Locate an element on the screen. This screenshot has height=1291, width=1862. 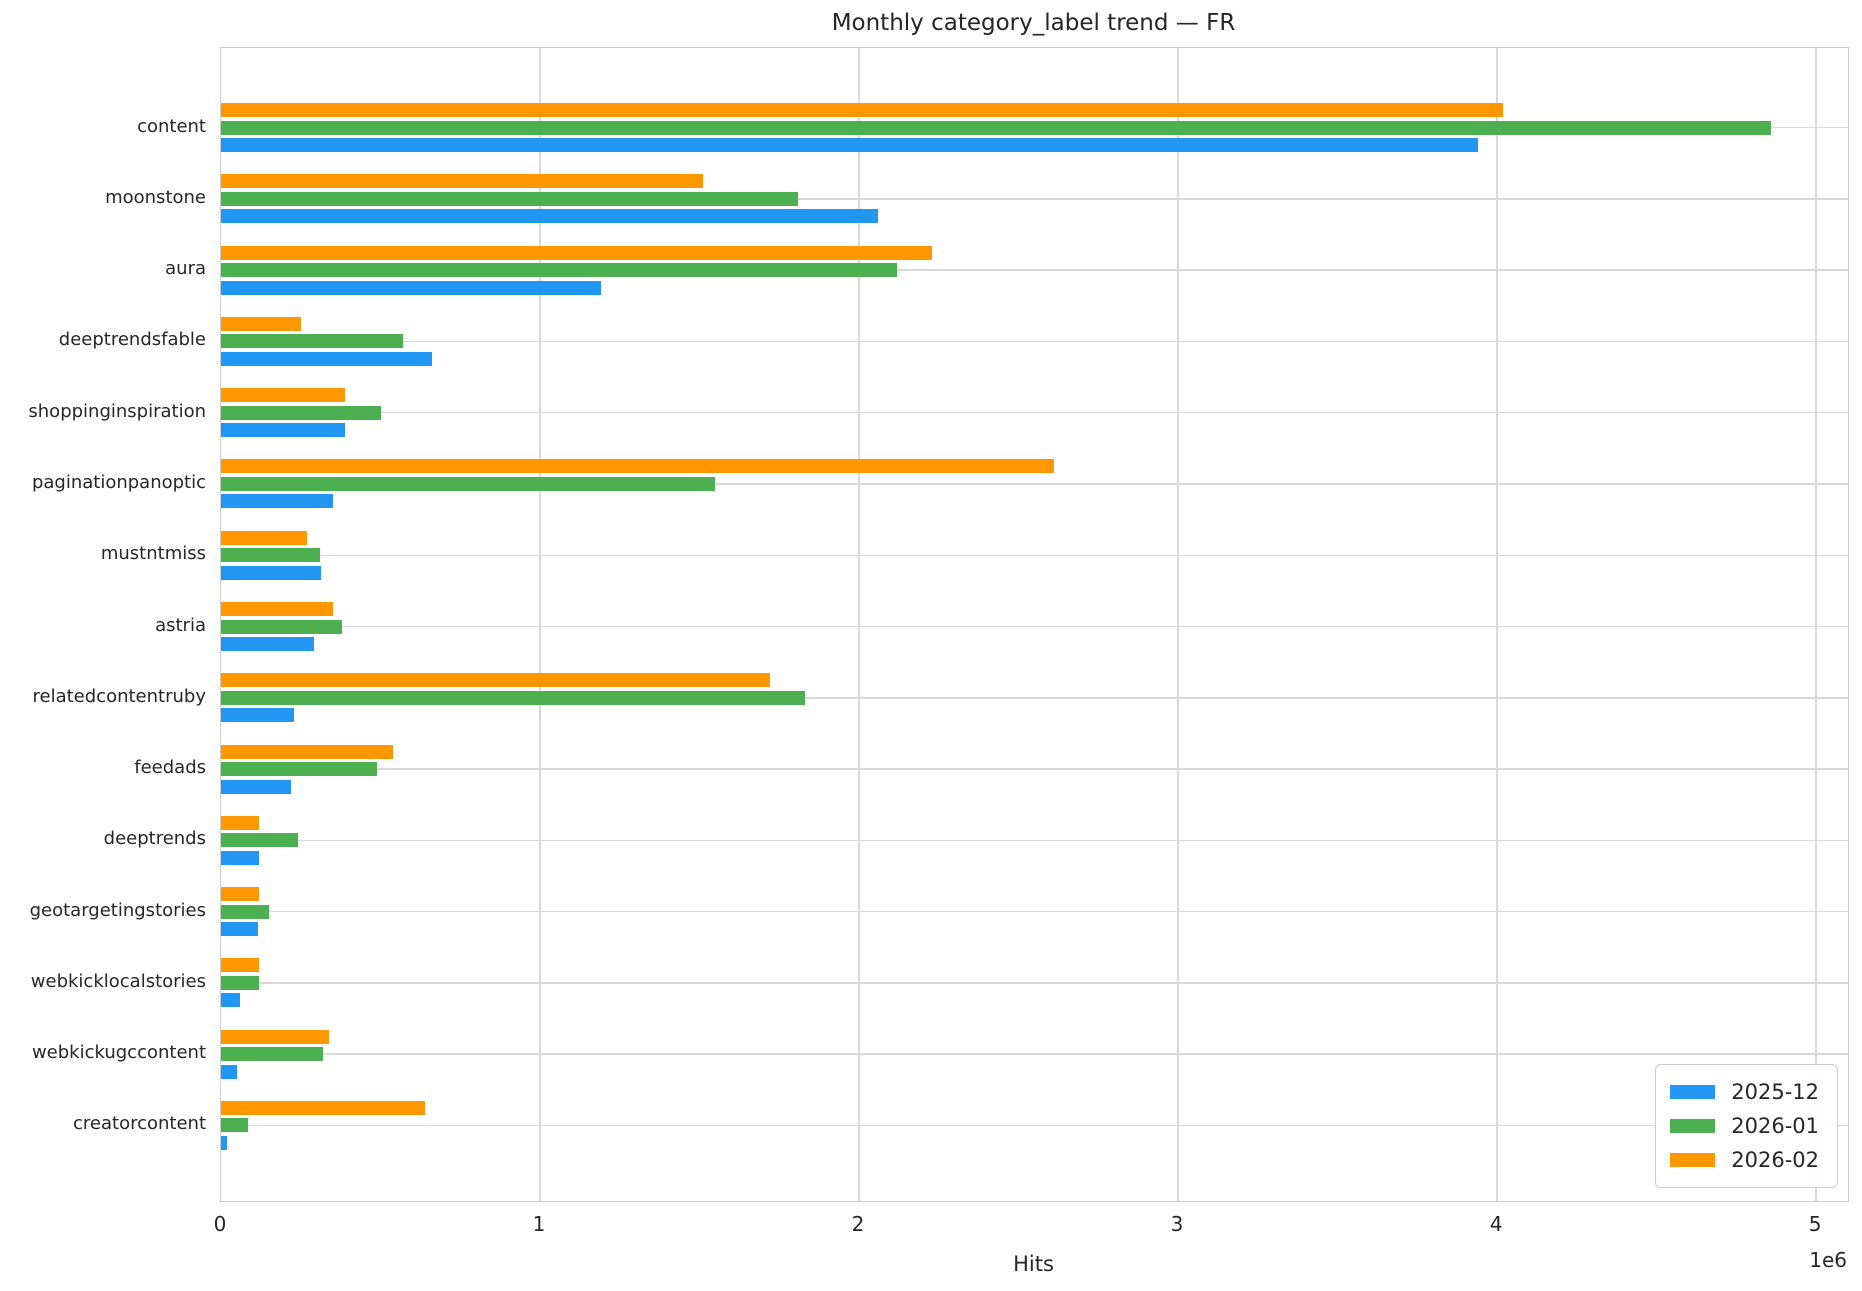
x-axis-label: Hits is located at coordinates (1033, 1264).